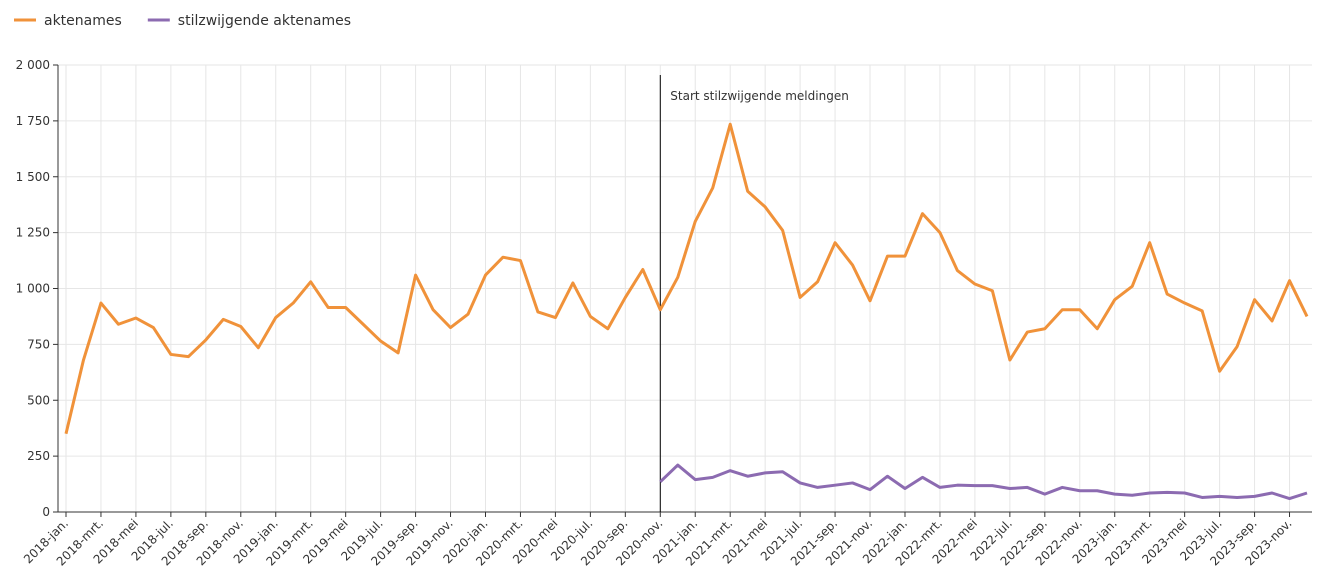 The width and height of the screenshot is (1318, 583). Describe the element at coordinates (33, 233) in the screenshot. I see `y-tick-label: 1 250` at that location.